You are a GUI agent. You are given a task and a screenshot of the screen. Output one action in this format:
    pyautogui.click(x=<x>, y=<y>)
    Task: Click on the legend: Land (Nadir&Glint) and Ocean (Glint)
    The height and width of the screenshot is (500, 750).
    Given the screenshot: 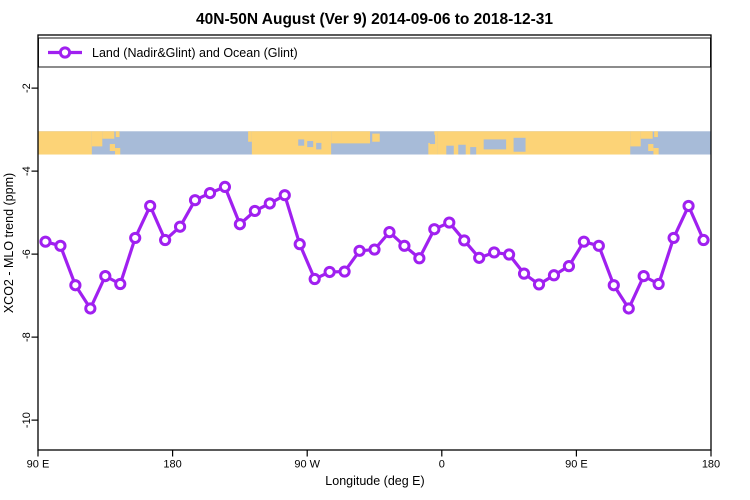 What is the action you would take?
    pyautogui.click(x=374, y=52)
    